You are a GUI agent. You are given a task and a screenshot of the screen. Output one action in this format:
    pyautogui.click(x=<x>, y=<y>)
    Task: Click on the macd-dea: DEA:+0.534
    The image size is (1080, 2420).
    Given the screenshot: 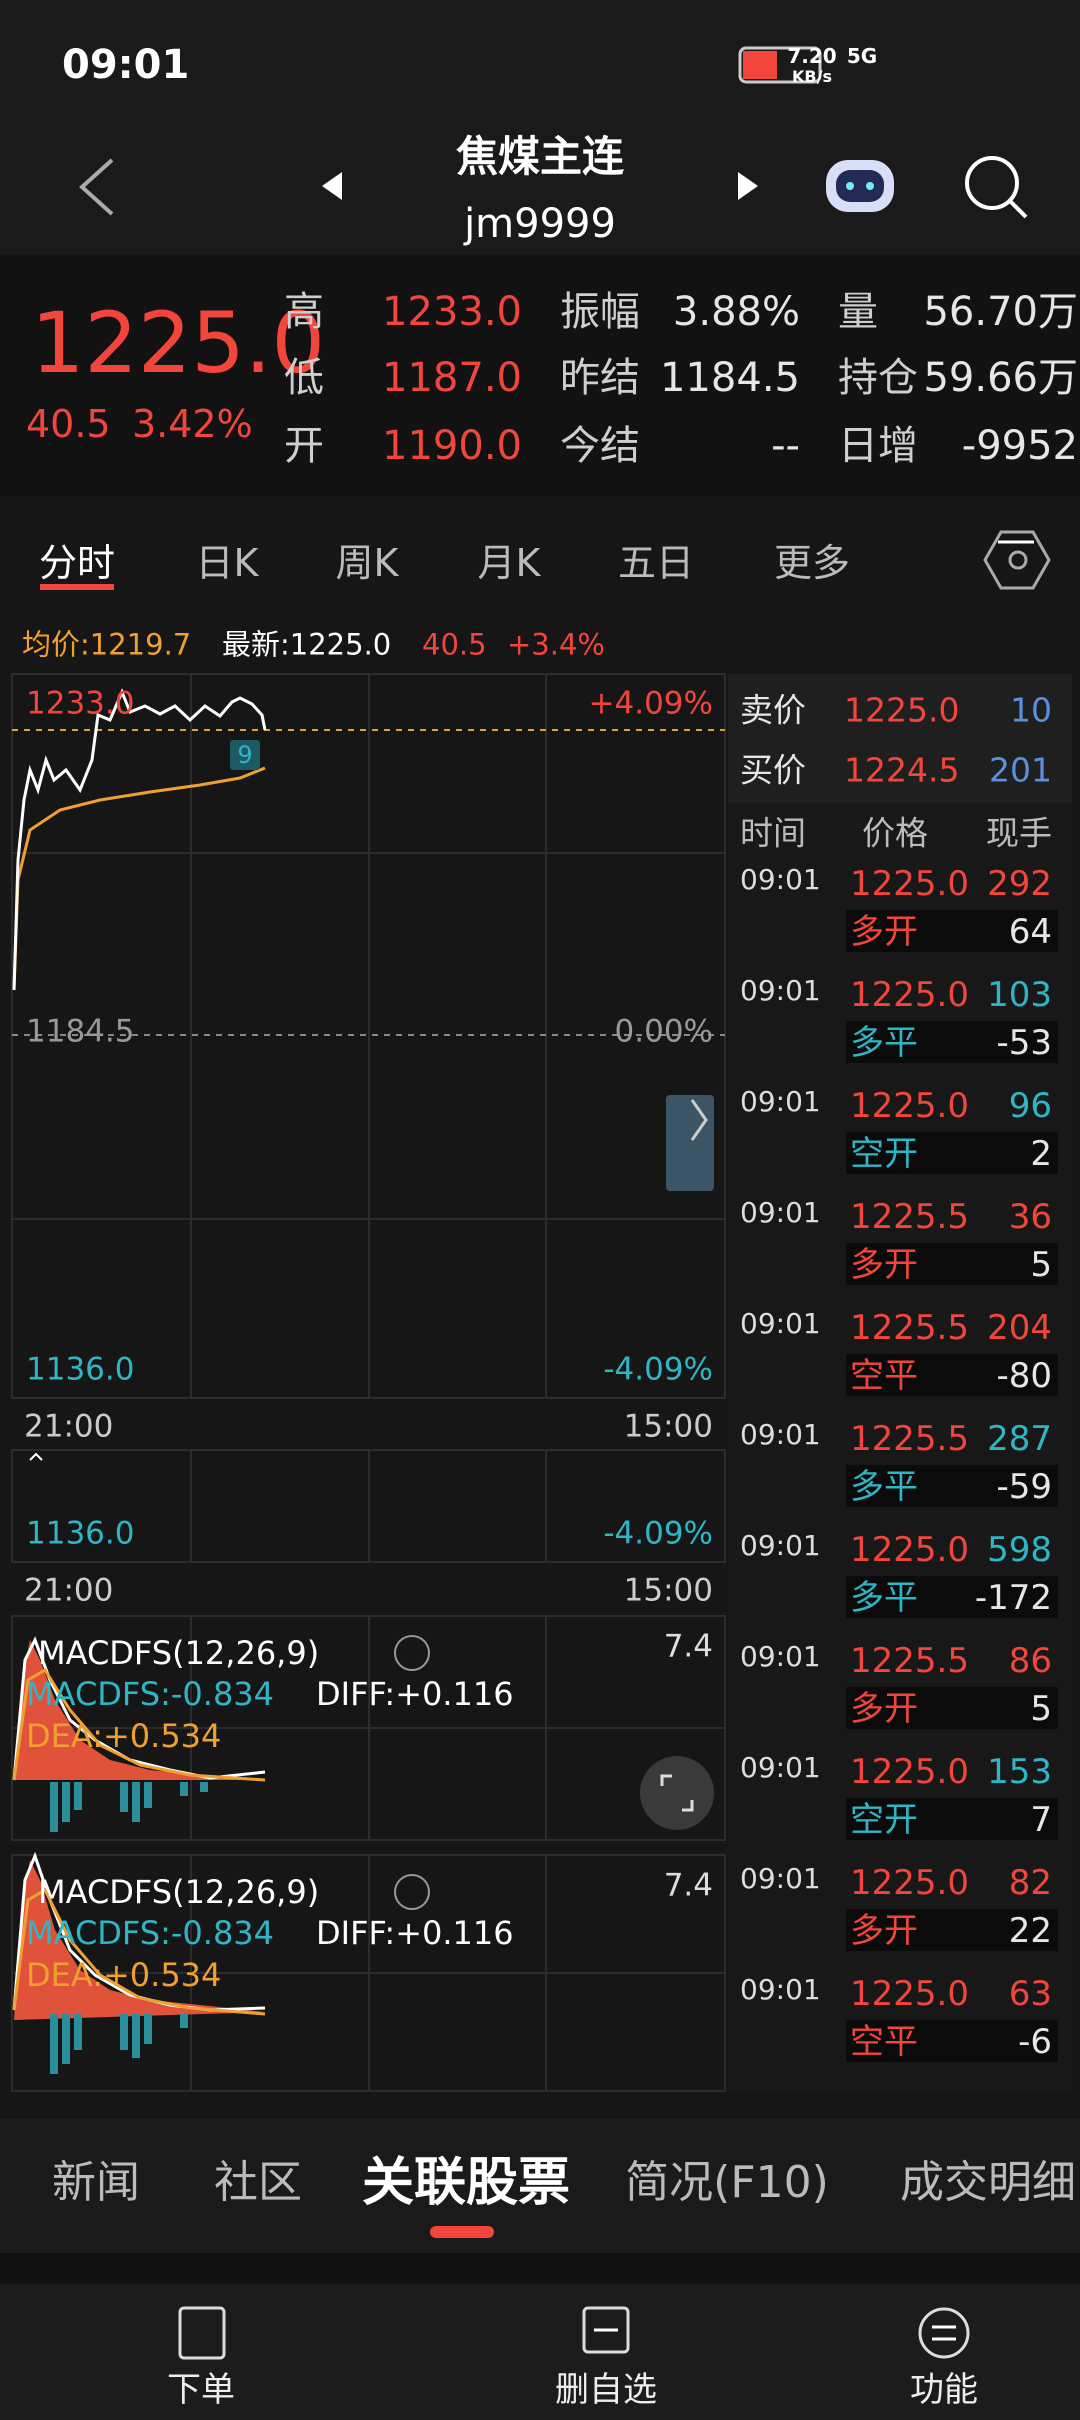 What is the action you would take?
    pyautogui.click(x=124, y=1736)
    